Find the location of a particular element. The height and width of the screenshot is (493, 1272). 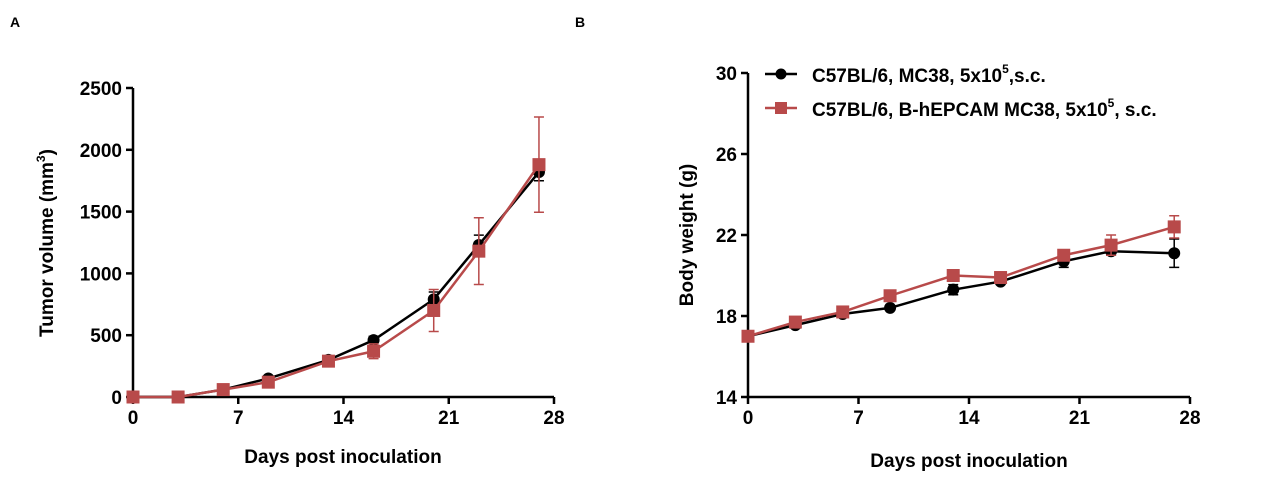

legend-label-red: C57BL/6, B-hEPCAM MC38, 5x105, s.c. is located at coordinates (984, 108).